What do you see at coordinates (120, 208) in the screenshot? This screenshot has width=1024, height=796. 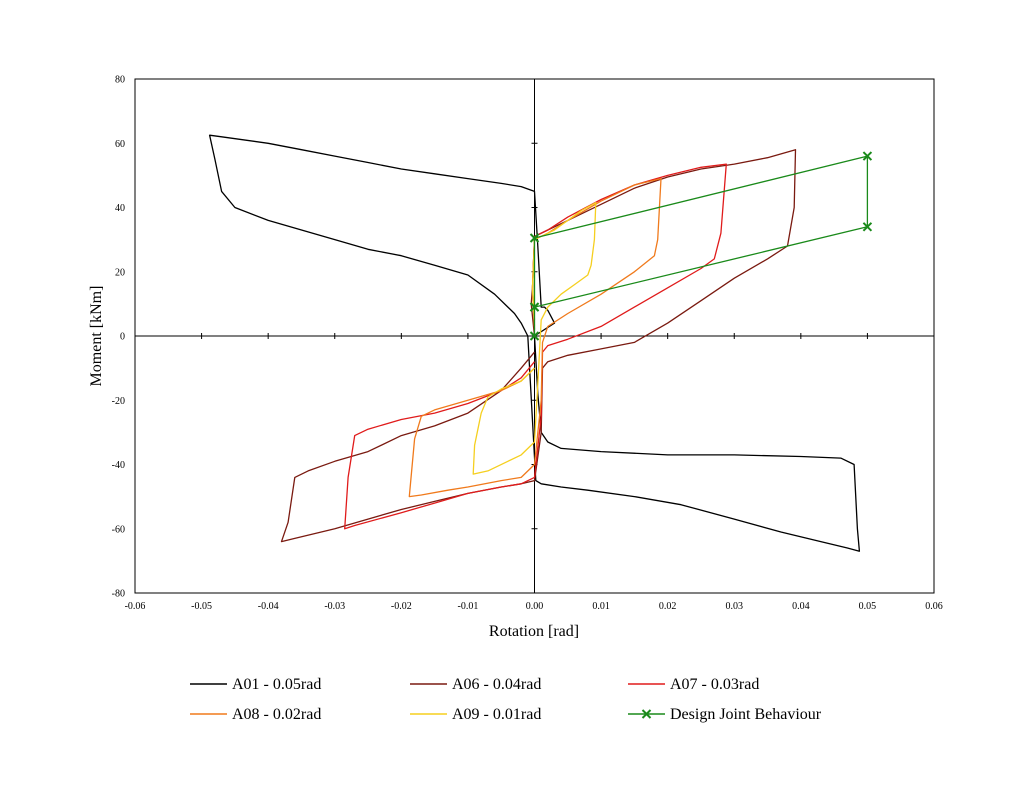 I see `y-tick-label: 40` at bounding box center [120, 208].